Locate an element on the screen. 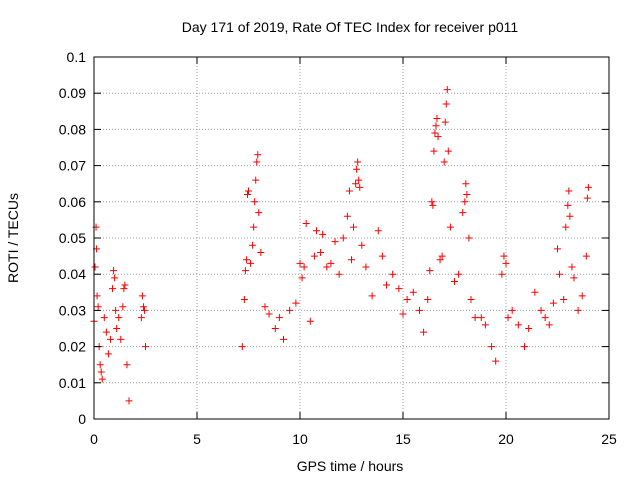 The width and height of the screenshot is (640, 480). y-tick-label: 0.03 is located at coordinates (72, 310).